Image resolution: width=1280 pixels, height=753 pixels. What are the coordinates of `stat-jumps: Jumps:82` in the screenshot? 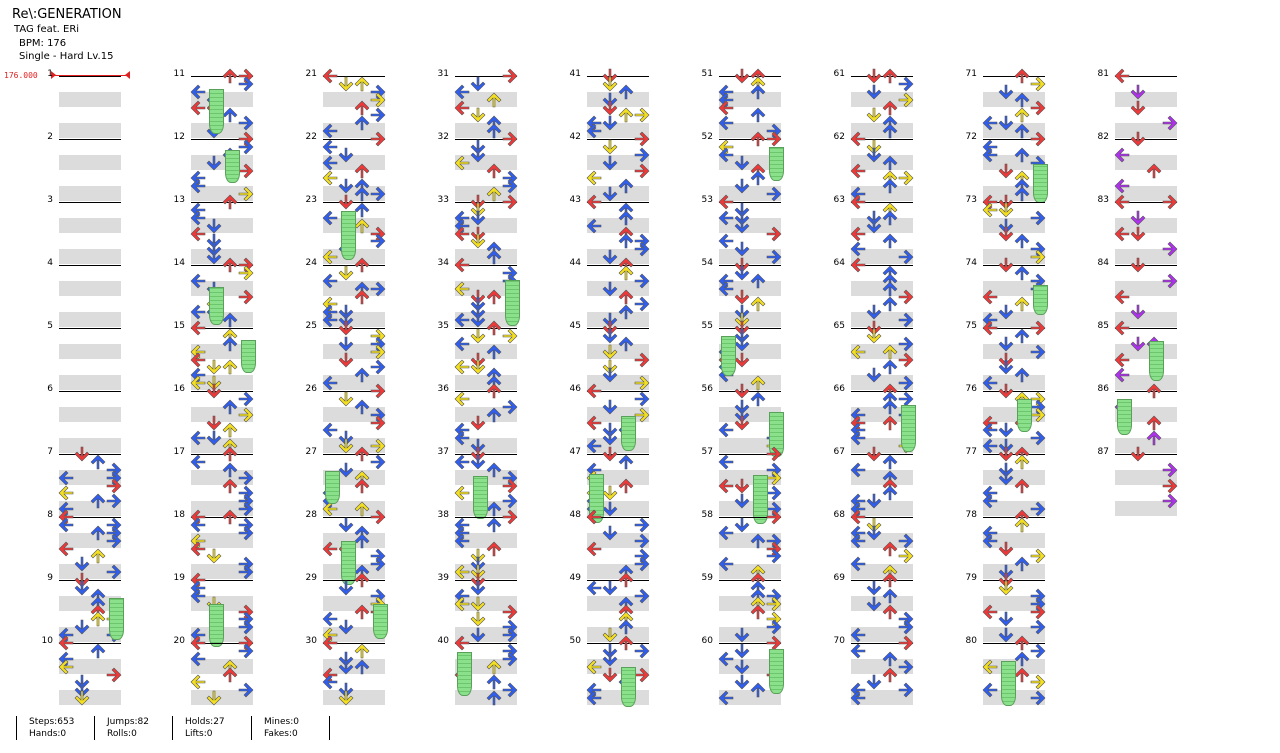 It's located at (128, 722).